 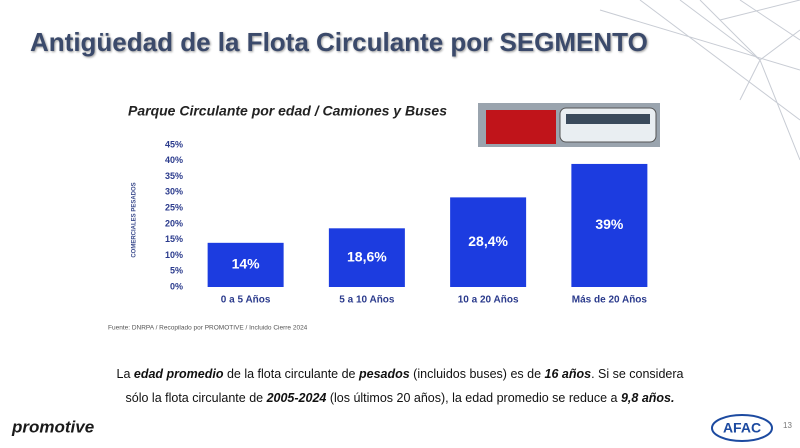 What do you see at coordinates (176, 286) in the screenshot?
I see `y-tick-label: 0%` at bounding box center [176, 286].